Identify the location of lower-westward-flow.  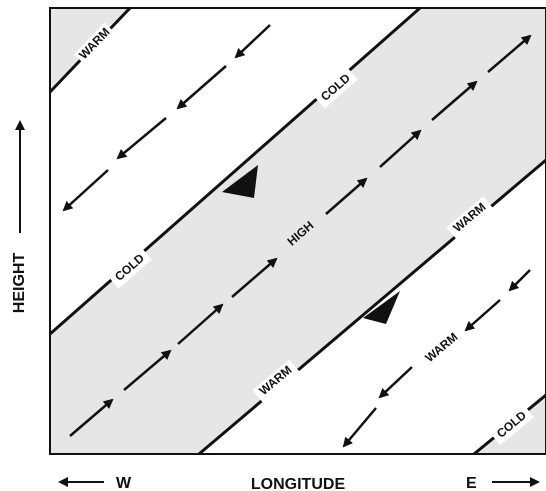
(436, 358).